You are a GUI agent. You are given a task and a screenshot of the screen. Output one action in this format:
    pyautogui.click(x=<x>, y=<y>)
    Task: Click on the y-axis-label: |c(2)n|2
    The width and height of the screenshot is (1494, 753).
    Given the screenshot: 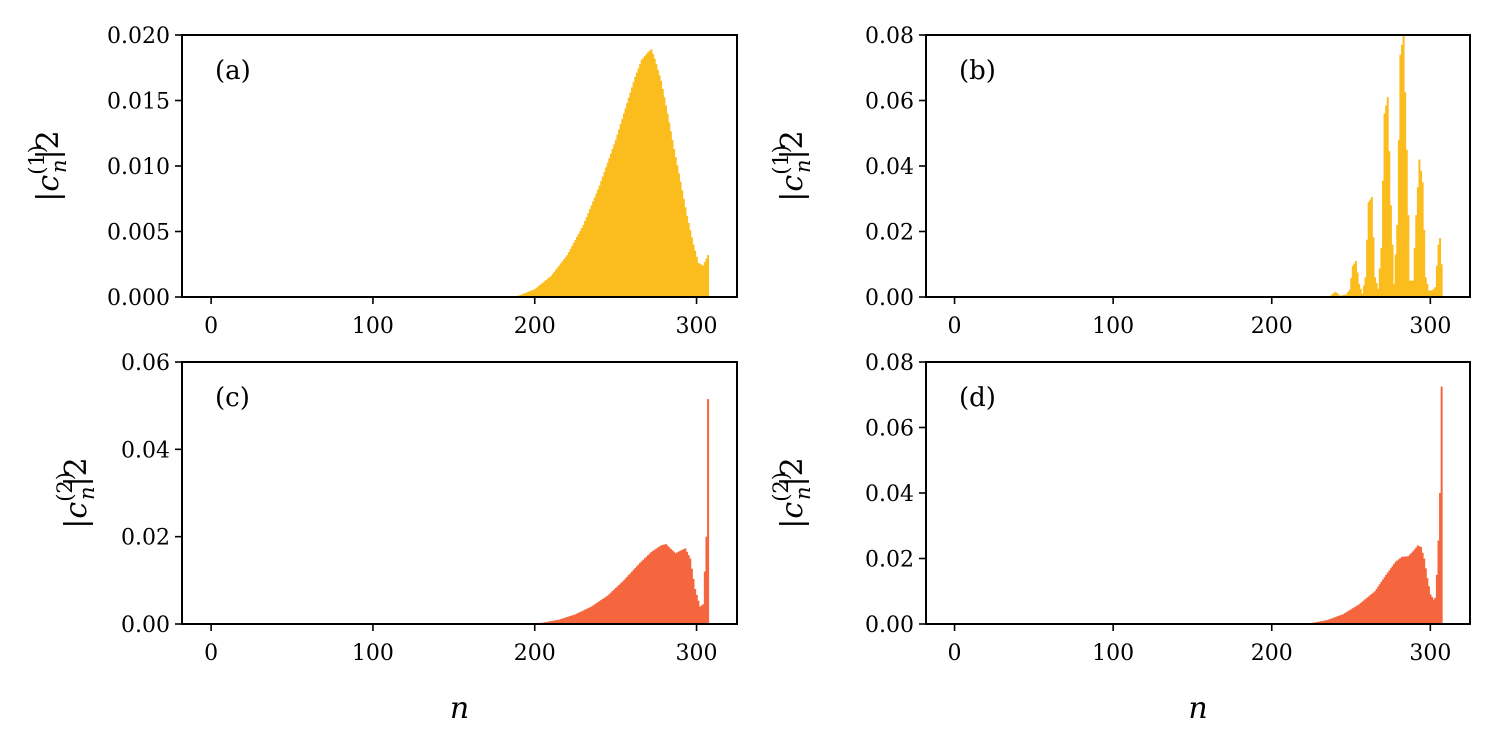 What is the action you would take?
    pyautogui.click(x=792, y=492)
    